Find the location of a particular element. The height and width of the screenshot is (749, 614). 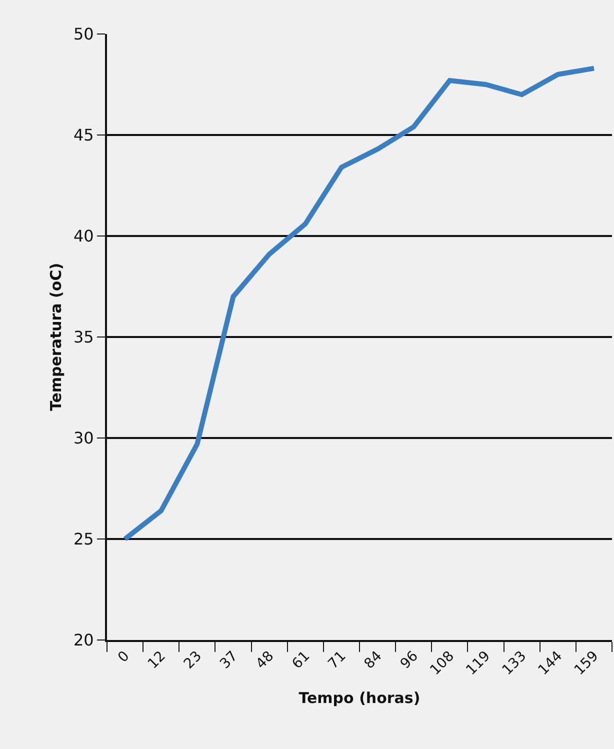

y-tick-label: 40 is located at coordinates (83, 236).